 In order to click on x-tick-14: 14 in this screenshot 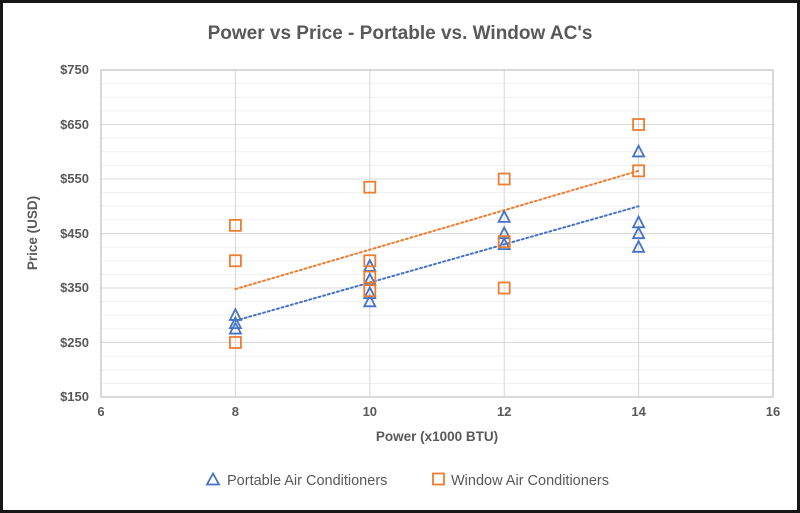, I will do `click(638, 411)`.